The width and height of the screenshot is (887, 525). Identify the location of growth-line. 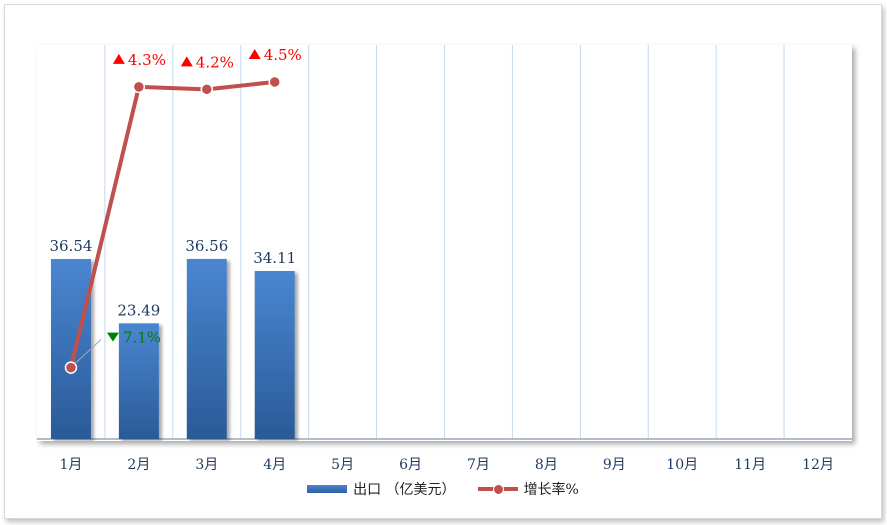
(172, 224).